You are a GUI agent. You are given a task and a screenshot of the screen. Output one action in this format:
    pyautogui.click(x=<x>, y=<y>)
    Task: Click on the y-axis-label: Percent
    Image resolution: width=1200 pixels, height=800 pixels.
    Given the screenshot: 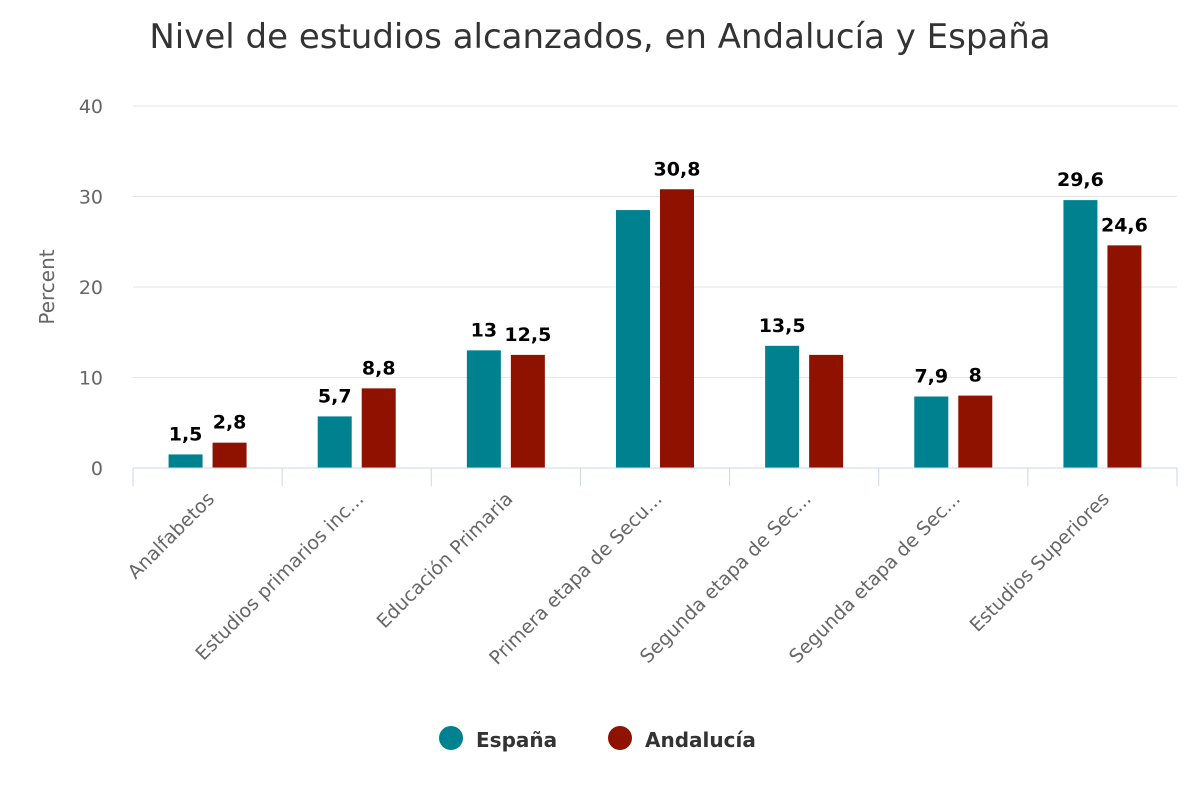 What is the action you would take?
    pyautogui.click(x=47, y=286)
    